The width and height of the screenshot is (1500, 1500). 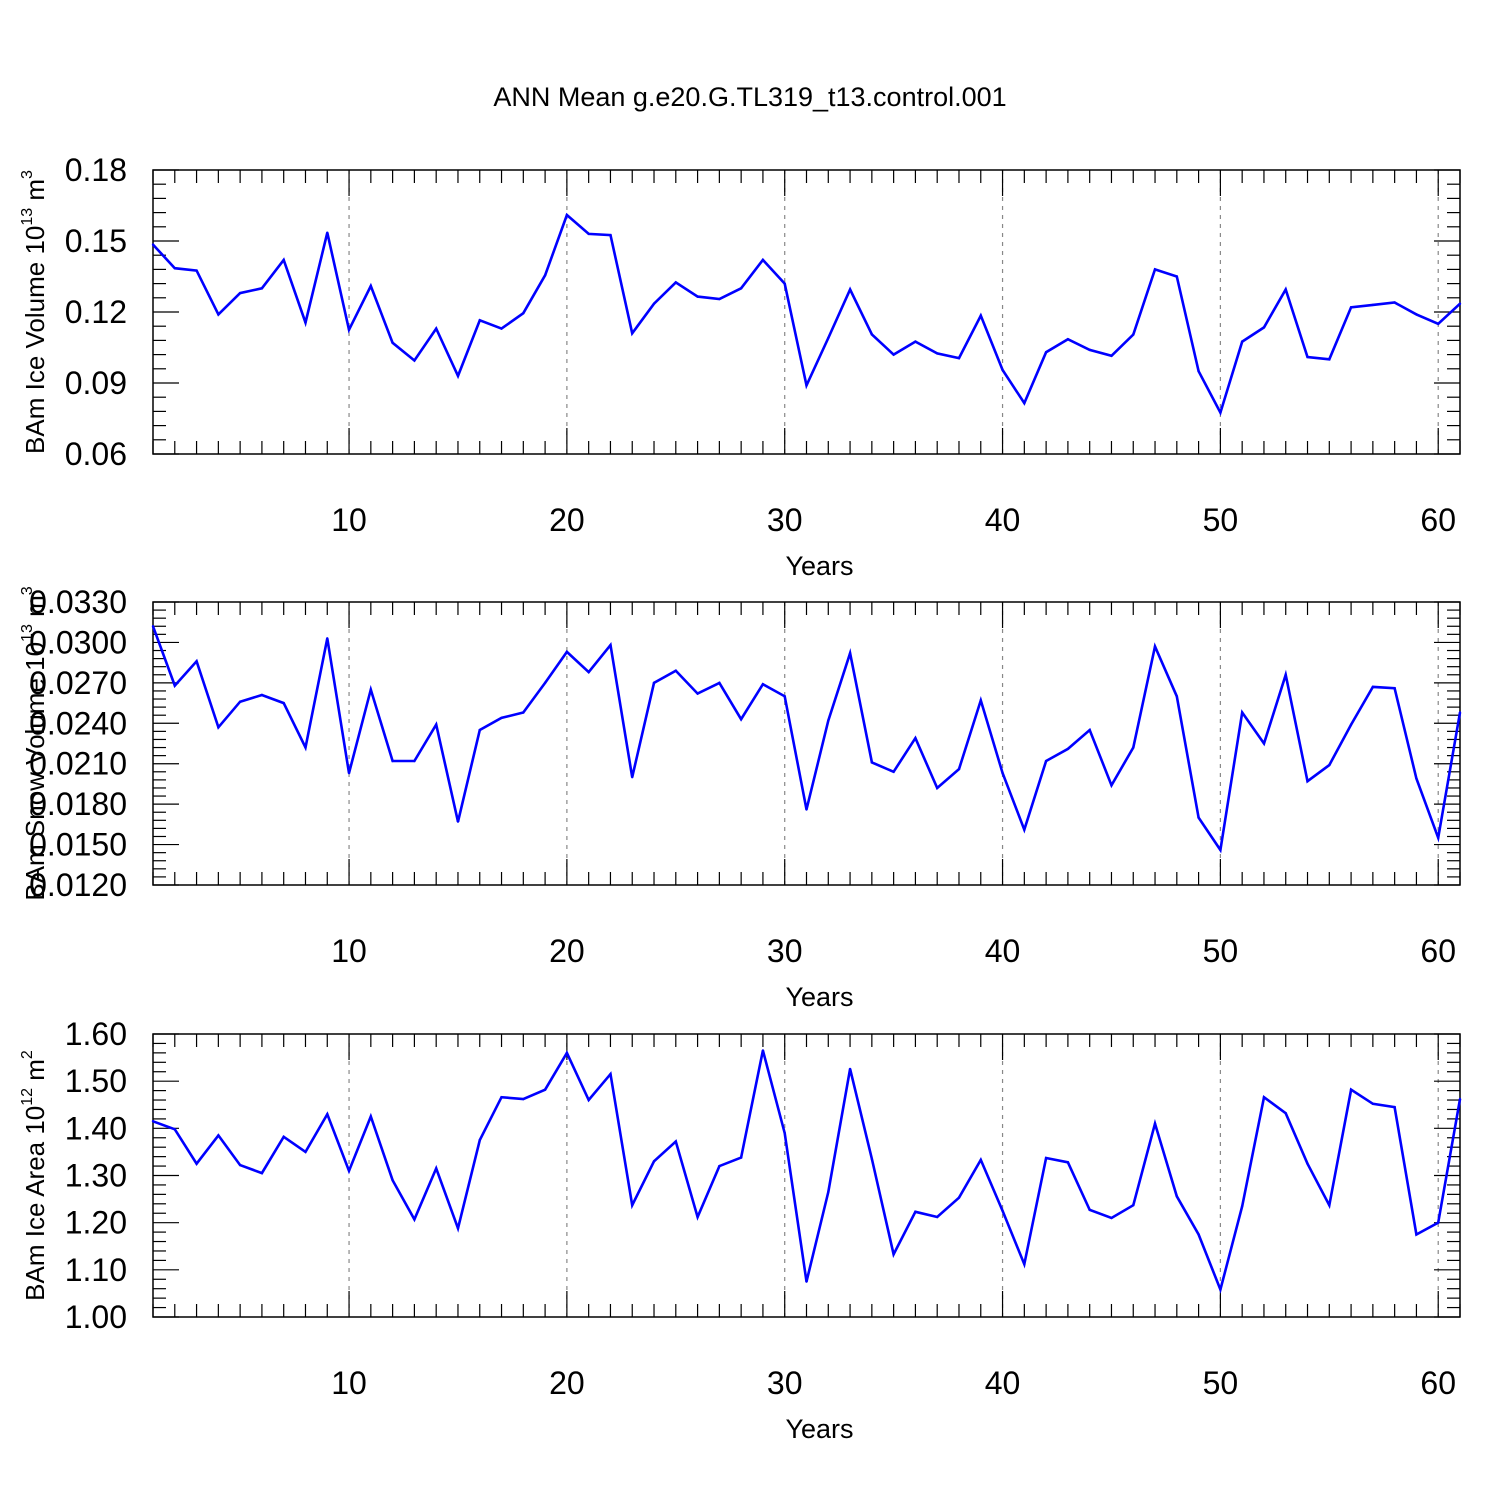 What do you see at coordinates (819, 566) in the screenshot?
I see `x-axis-label: Years` at bounding box center [819, 566].